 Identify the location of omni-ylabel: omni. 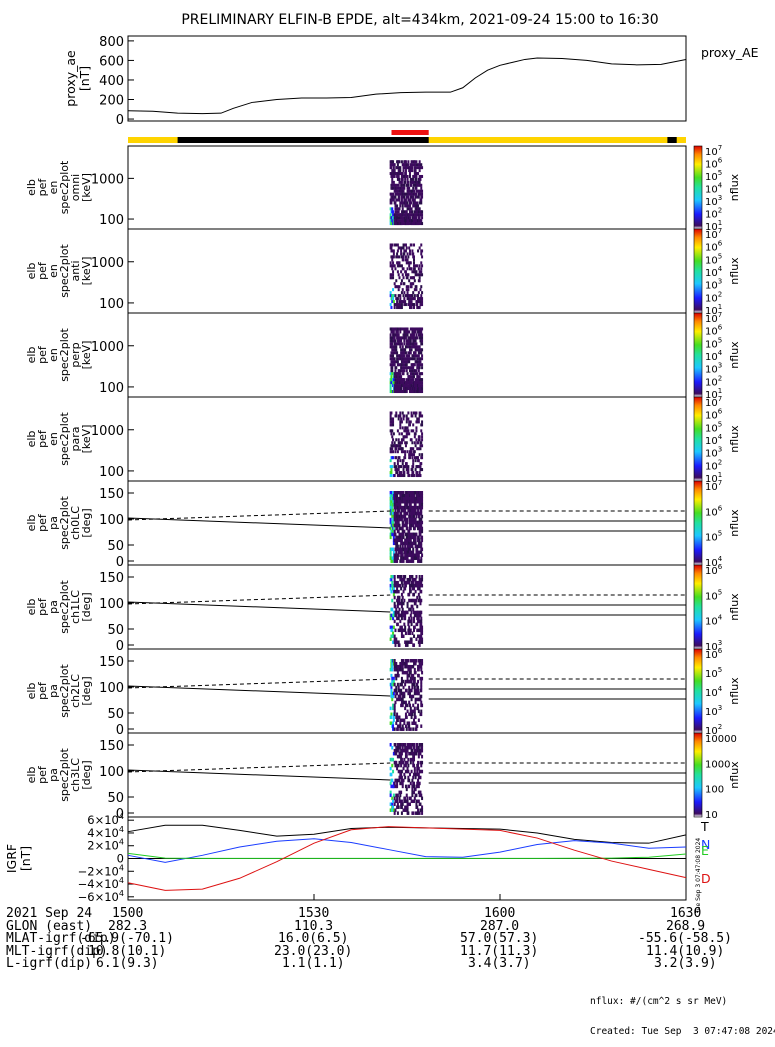
(75, 187).